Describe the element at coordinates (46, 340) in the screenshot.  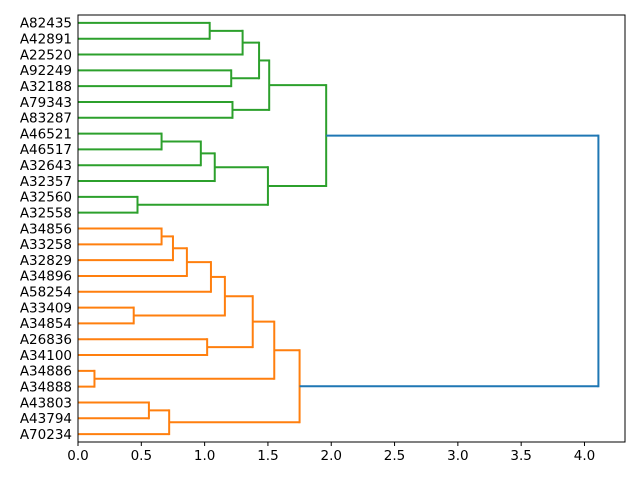
I see `leaf-label: A26836` at that location.